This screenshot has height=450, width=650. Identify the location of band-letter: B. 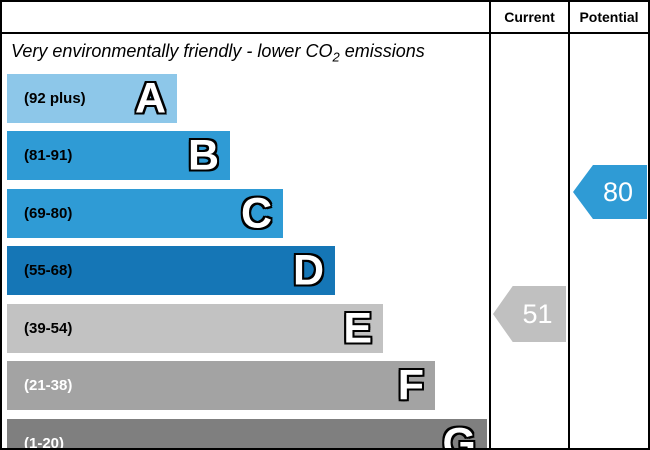
(203, 155).